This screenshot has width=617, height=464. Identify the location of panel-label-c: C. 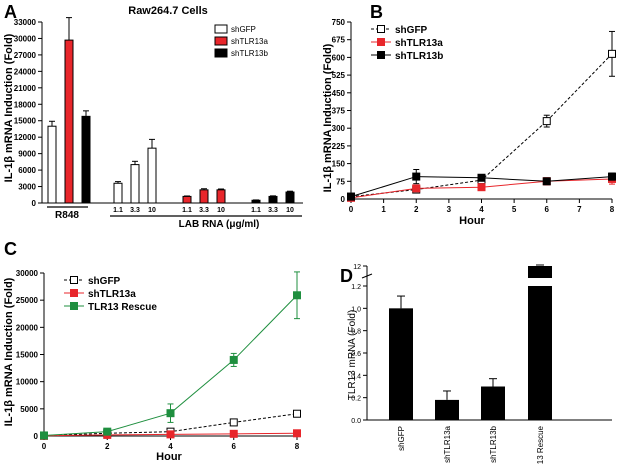
(10, 249).